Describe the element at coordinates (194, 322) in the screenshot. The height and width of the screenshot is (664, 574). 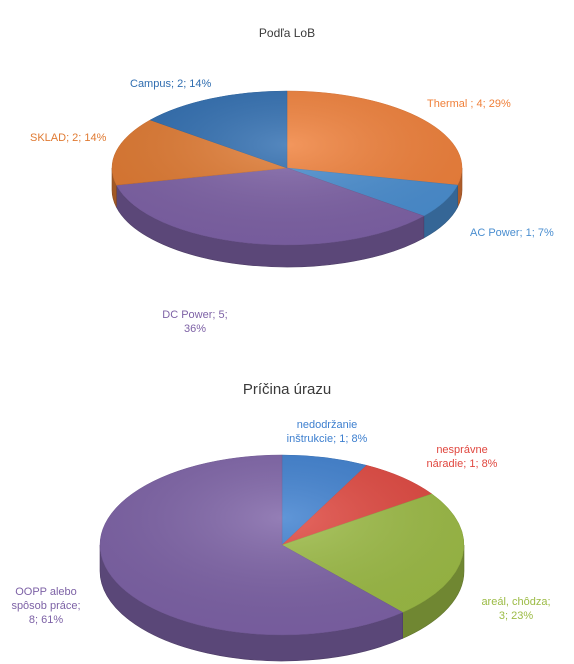
I see `data-label-dc-power: DC Power; 5; 36%` at that location.